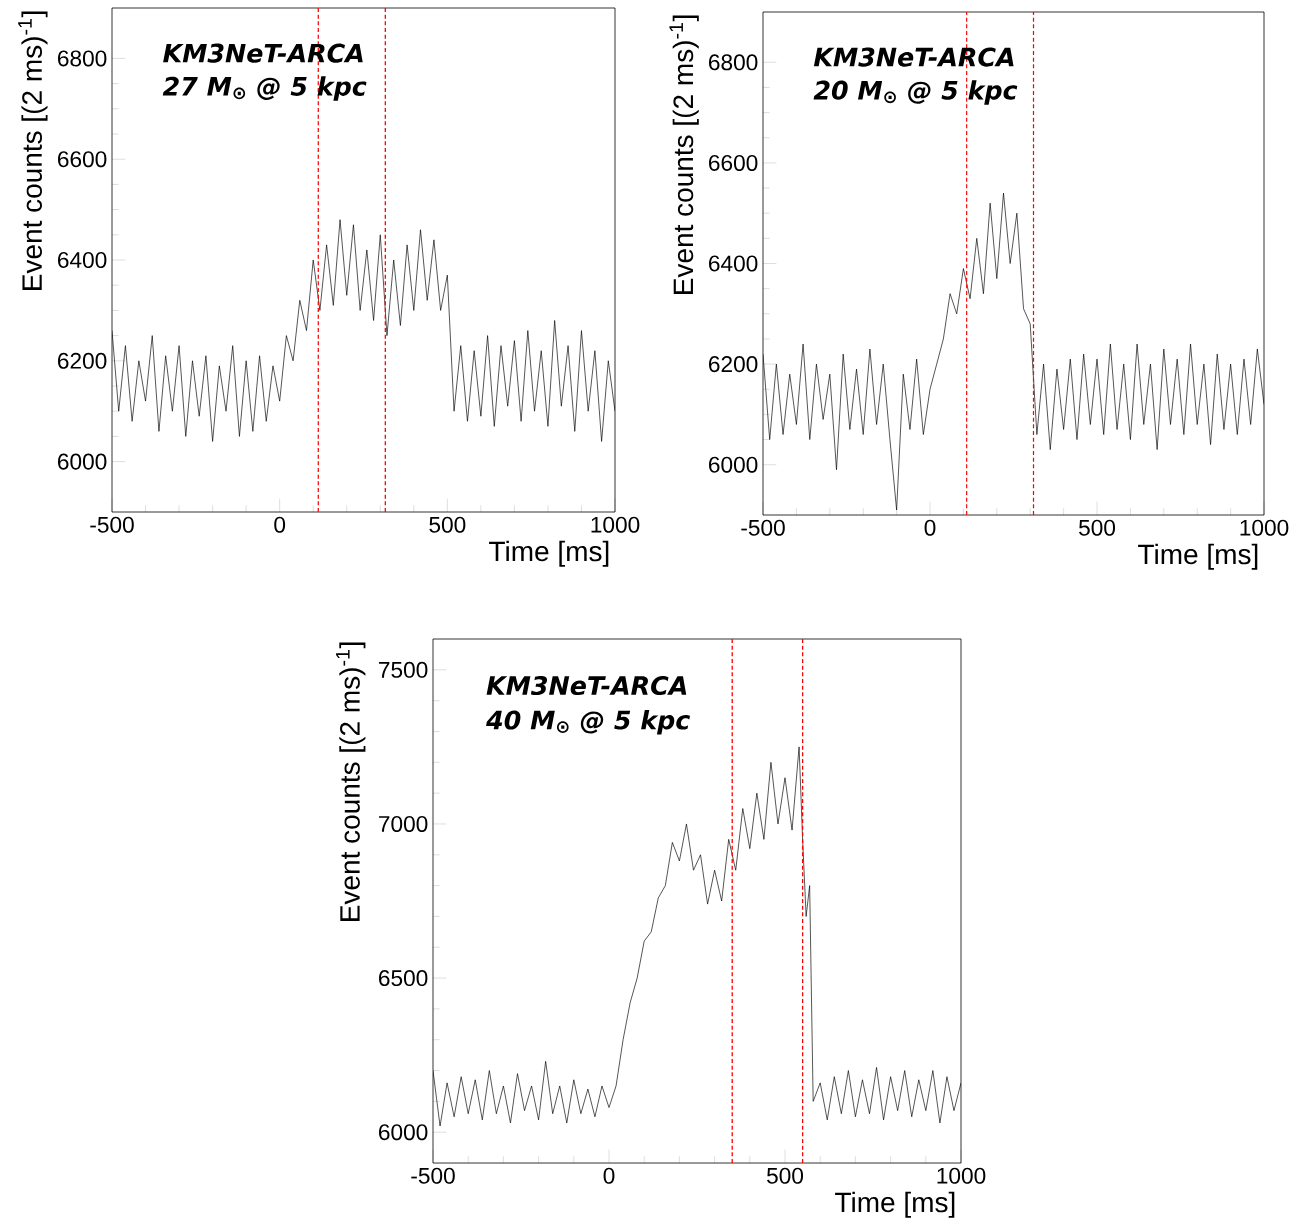  What do you see at coordinates (915, 92) in the screenshot?
I see `annotation: 20 M$_{⊙}$ @ 5 kpc` at bounding box center [915, 92].